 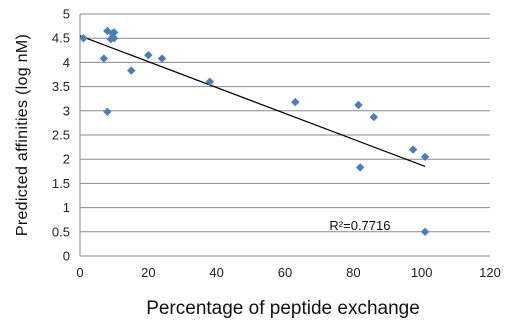 What do you see at coordinates (148, 272) in the screenshot?
I see `x-tick-label: 20` at bounding box center [148, 272].